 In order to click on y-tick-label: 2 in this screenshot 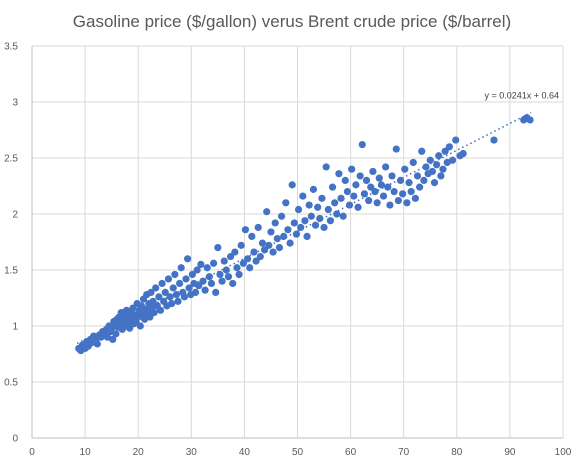, I will do `click(15, 215)`.